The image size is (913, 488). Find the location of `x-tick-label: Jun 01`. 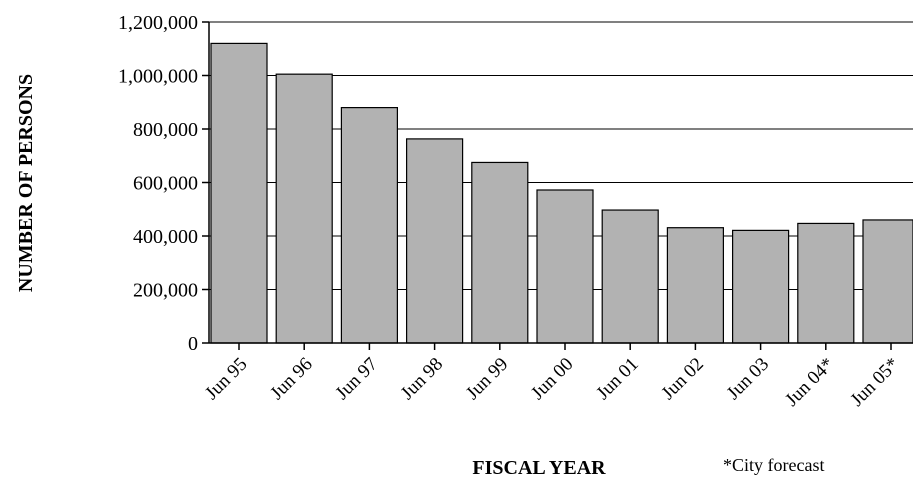

x-tick-label: Jun 01 is located at coordinates (617, 379).